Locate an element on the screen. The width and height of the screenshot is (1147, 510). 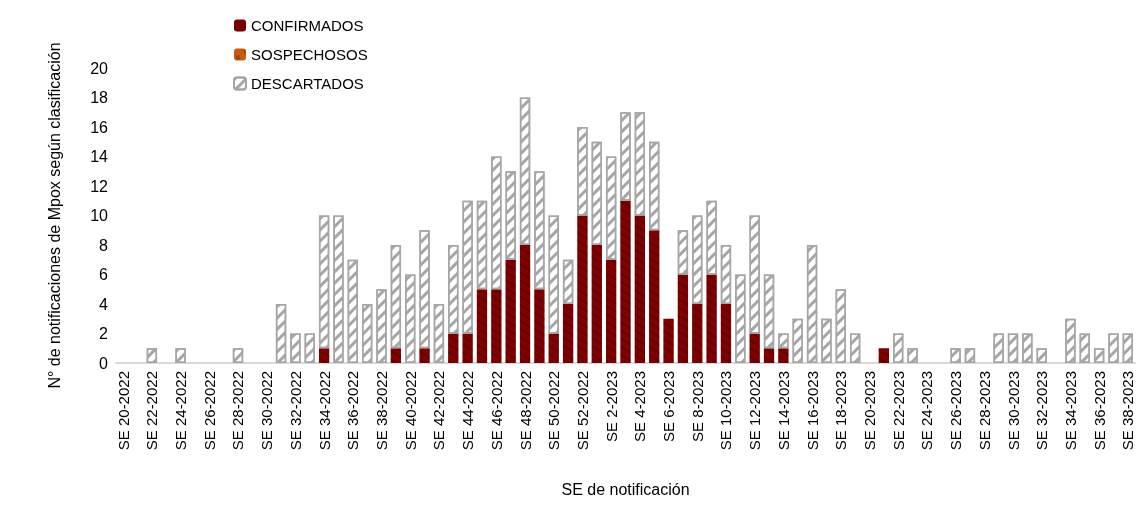
legend-label: DESCARTADOS is located at coordinates (307, 83).